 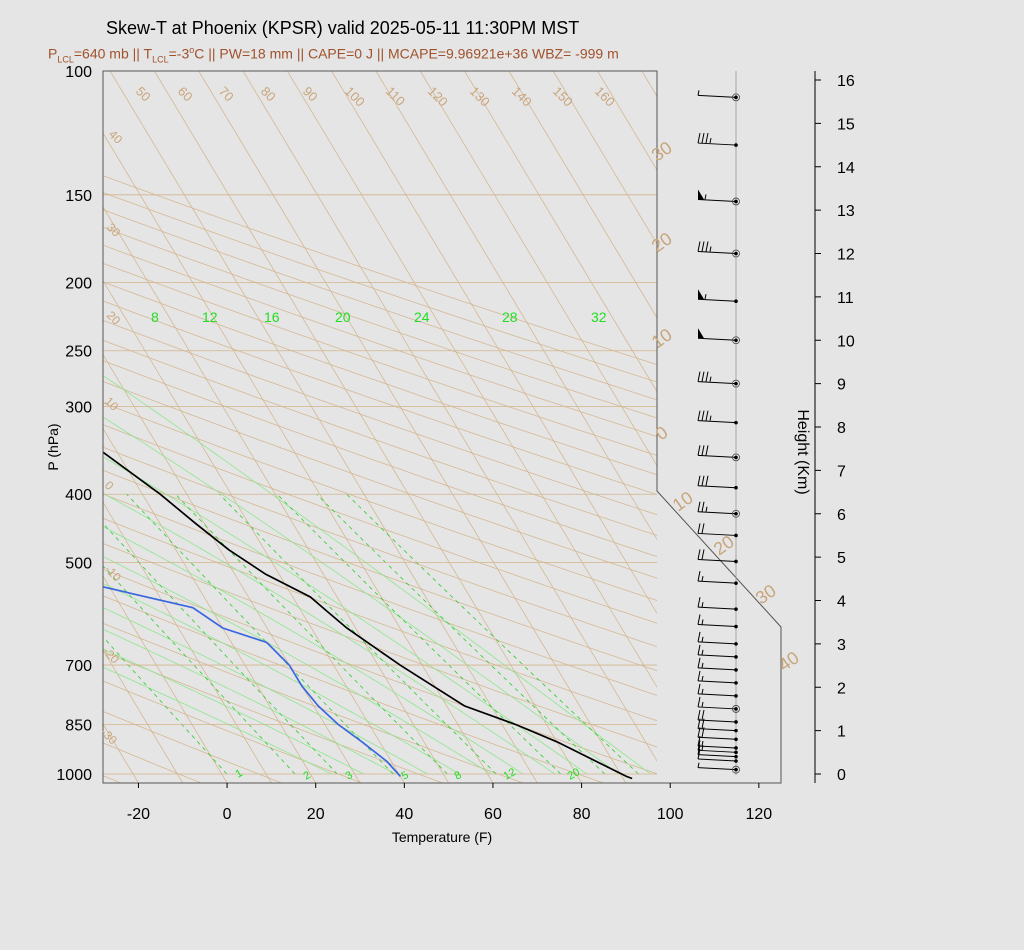 I want to click on height-tick-label: 13, so click(x=846, y=211).